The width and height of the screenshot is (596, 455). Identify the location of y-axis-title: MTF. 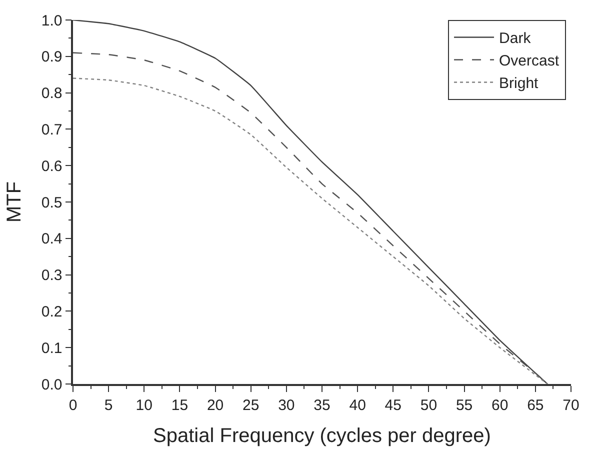
(14, 202).